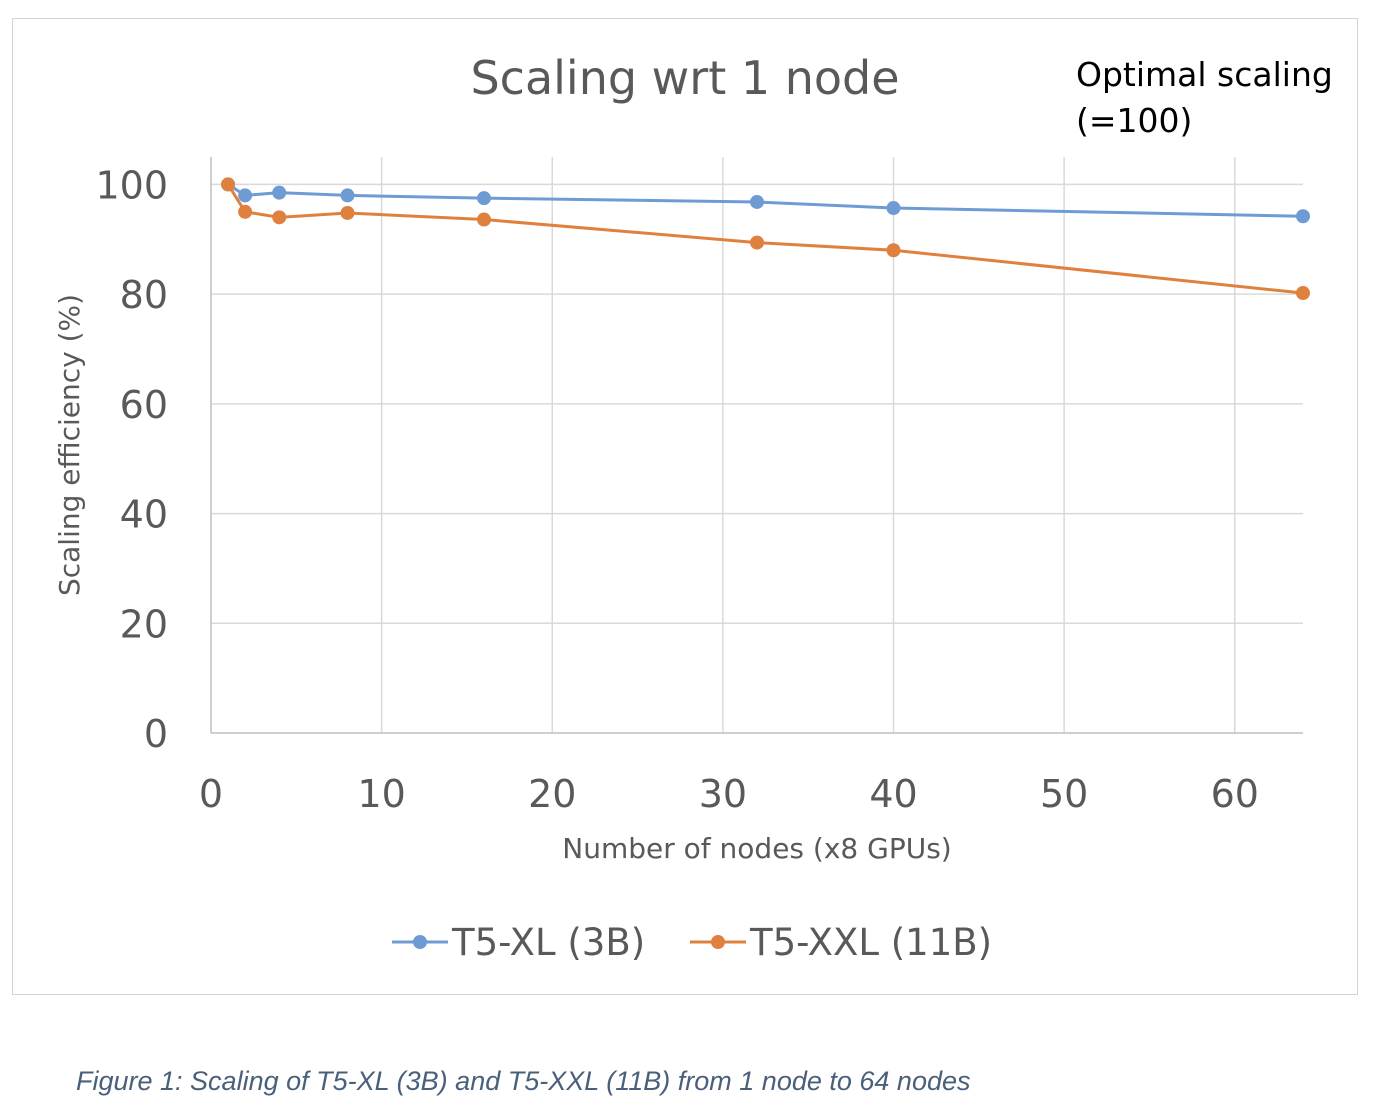  What do you see at coordinates (548, 942) in the screenshot?
I see `legend-label: T5-XL (3B)` at bounding box center [548, 942].